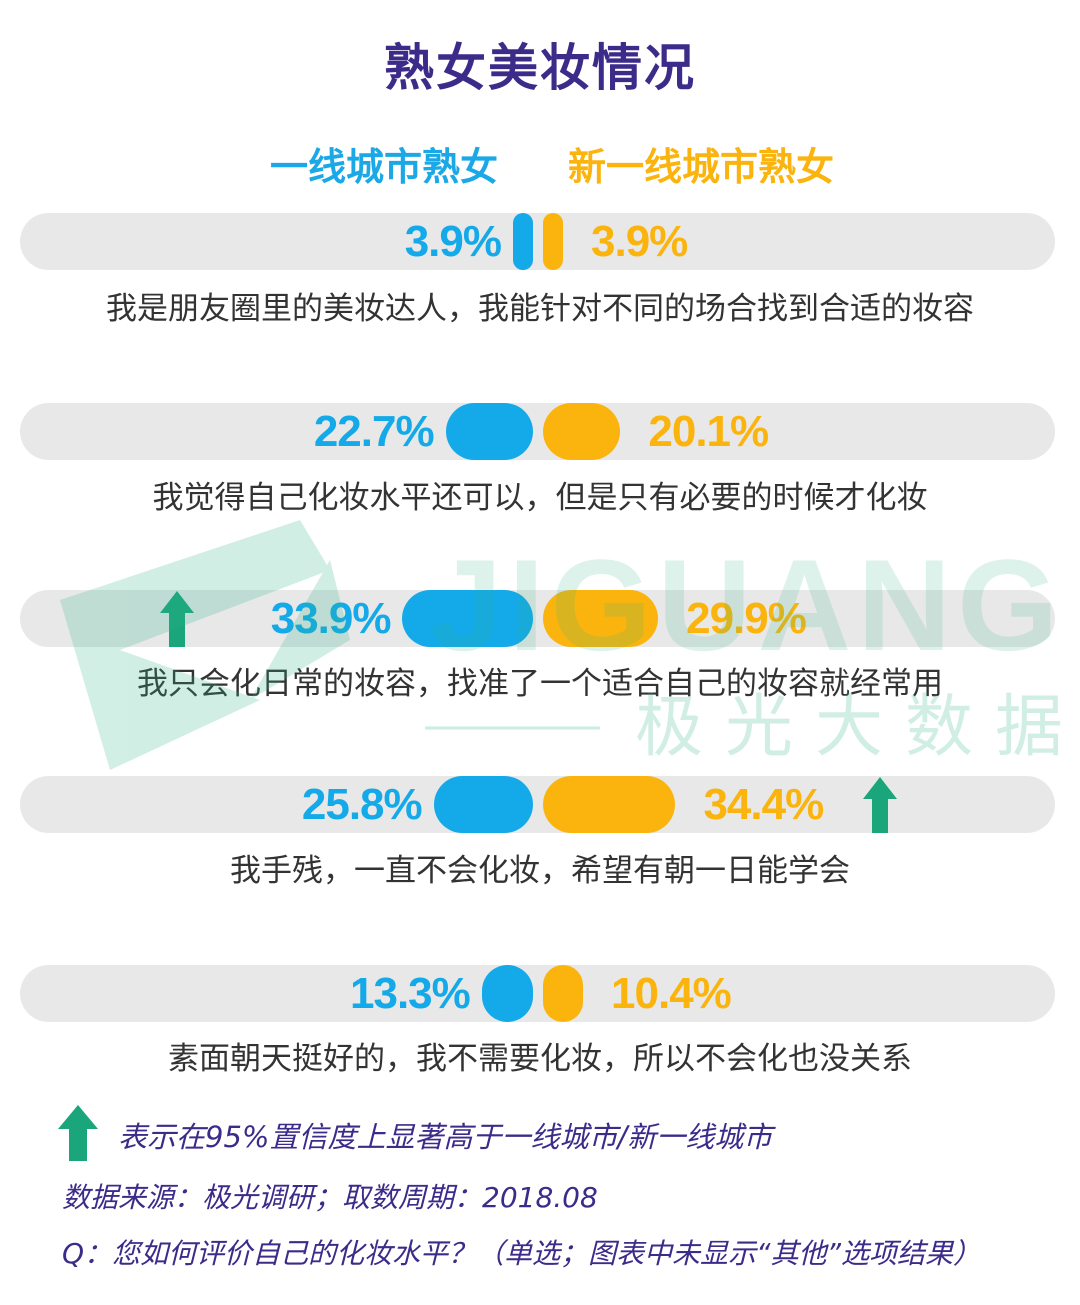 The height and width of the screenshot is (1305, 1080). Describe the element at coordinates (330, 1197) in the screenshot. I see `data-source: 数据来源：极光调研；取数周期：2018.08` at that location.